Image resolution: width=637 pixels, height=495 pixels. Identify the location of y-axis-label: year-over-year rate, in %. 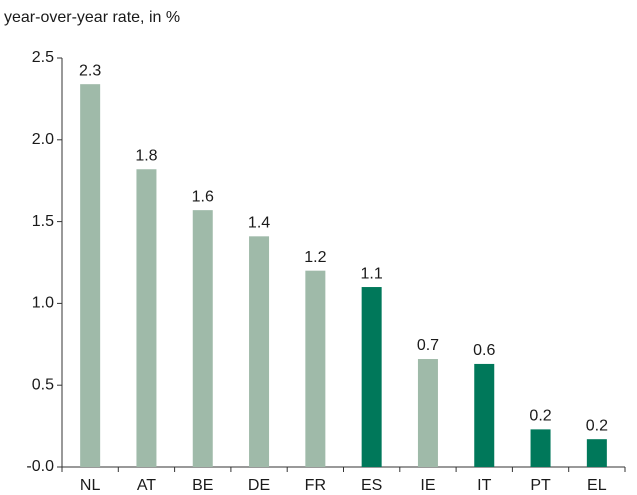
(92, 17).